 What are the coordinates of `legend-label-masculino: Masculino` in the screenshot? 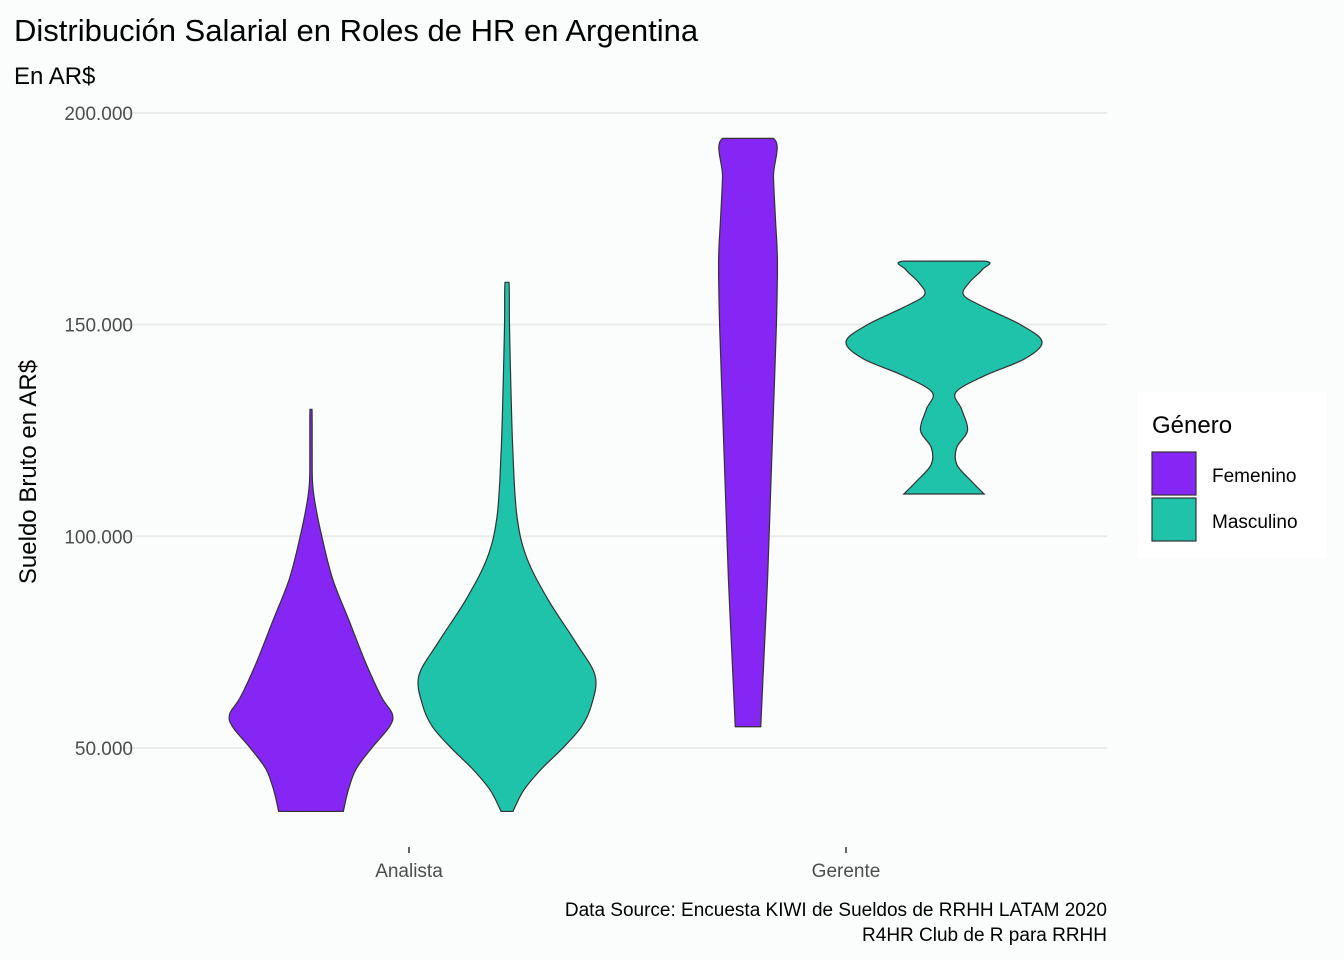 It's located at (1255, 522).